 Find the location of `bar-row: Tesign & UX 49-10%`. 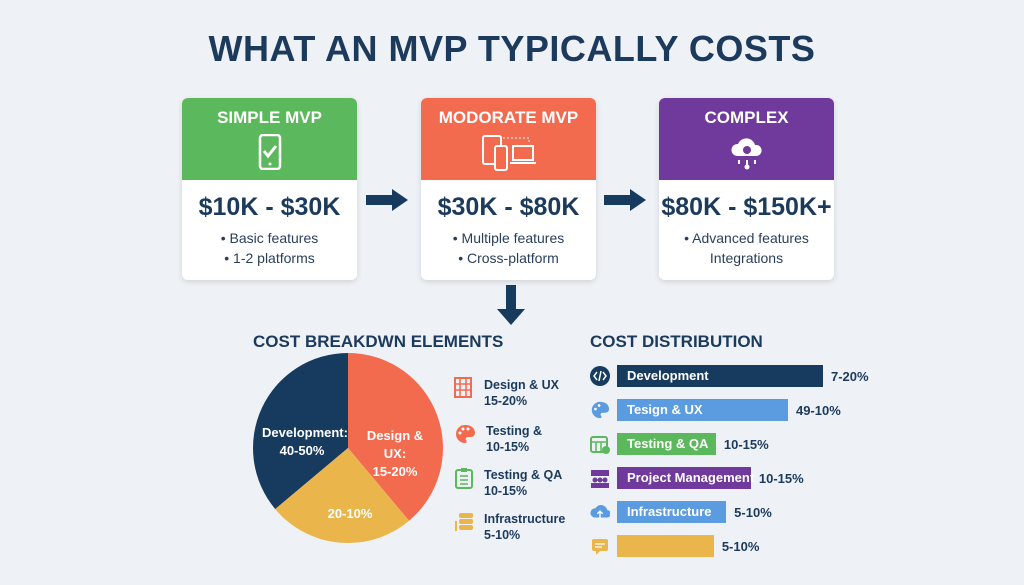

bar-row: Tesign & UX 49-10% is located at coordinates (715, 410).